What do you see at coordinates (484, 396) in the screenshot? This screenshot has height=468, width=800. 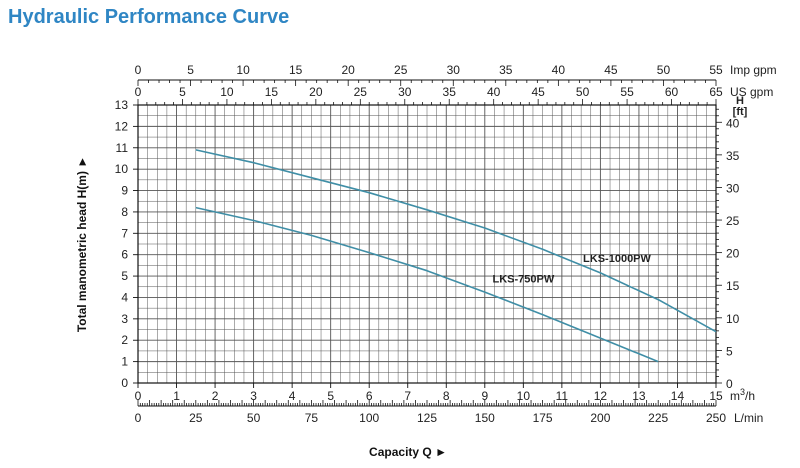 I see `m3h-tick-label: 9` at bounding box center [484, 396].